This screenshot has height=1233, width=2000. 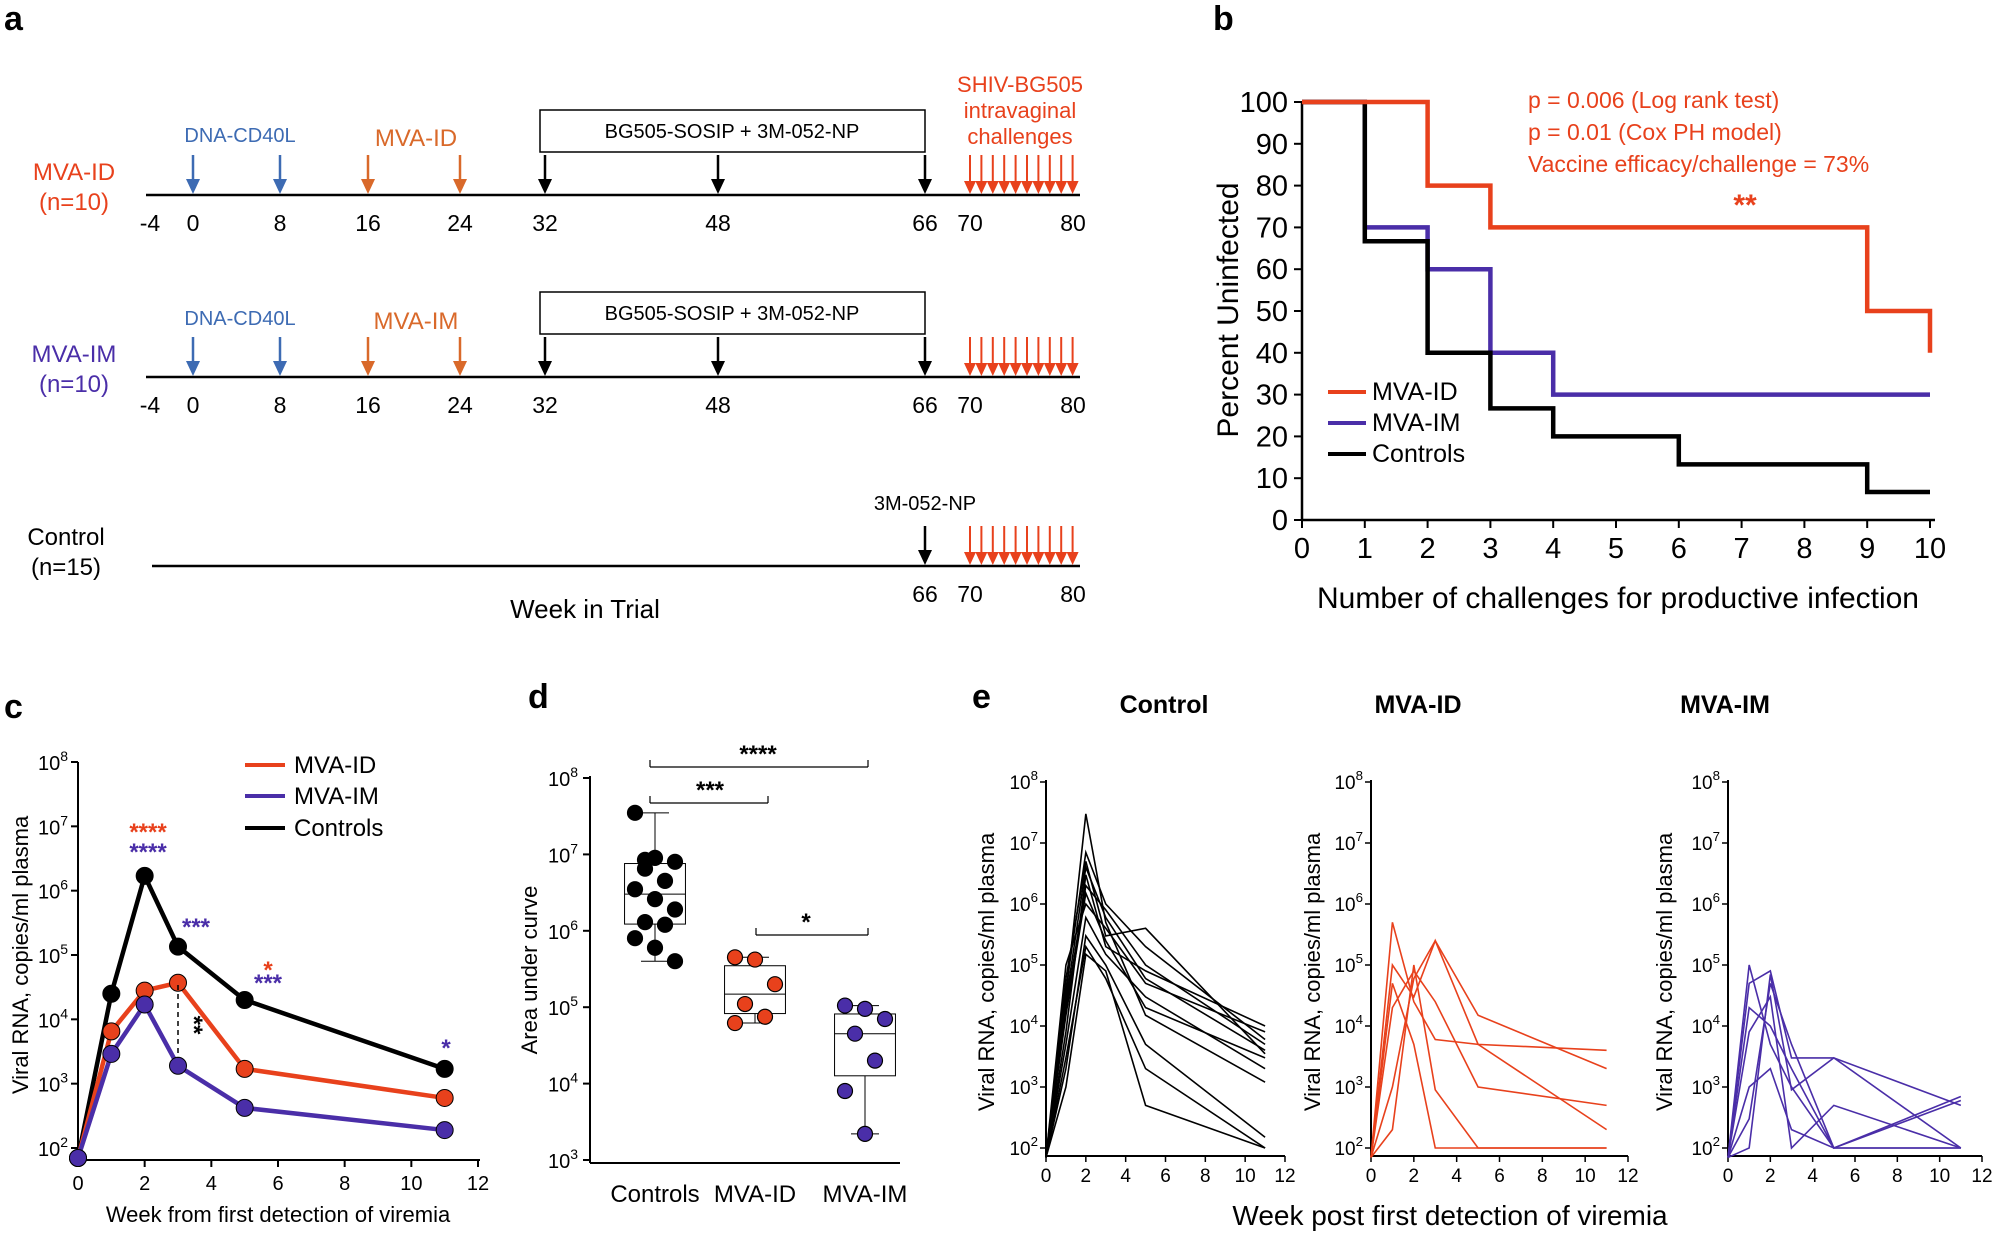 I want to click on x-tick-label: 1, so click(x=1365, y=549).